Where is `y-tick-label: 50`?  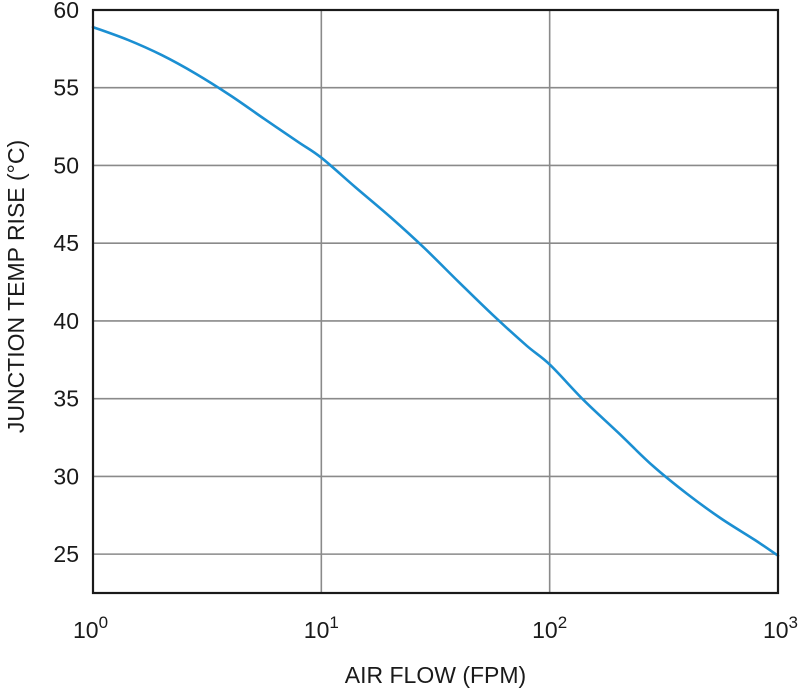 y-tick-label: 50 is located at coordinates (66, 165).